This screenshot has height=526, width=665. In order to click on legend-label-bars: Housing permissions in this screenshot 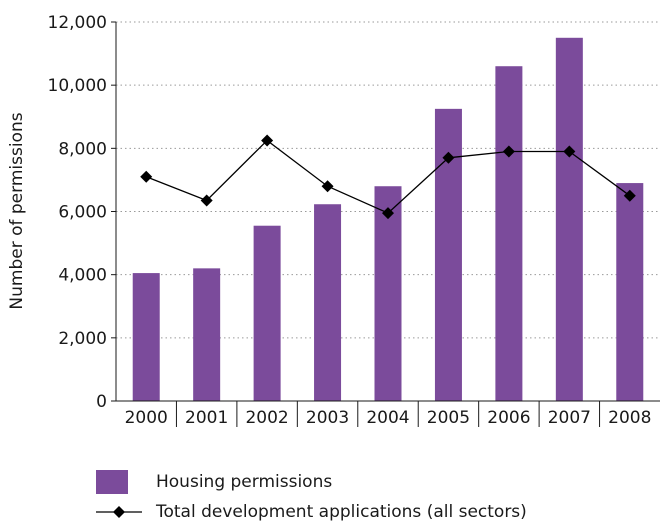, I will do `click(244, 482)`.